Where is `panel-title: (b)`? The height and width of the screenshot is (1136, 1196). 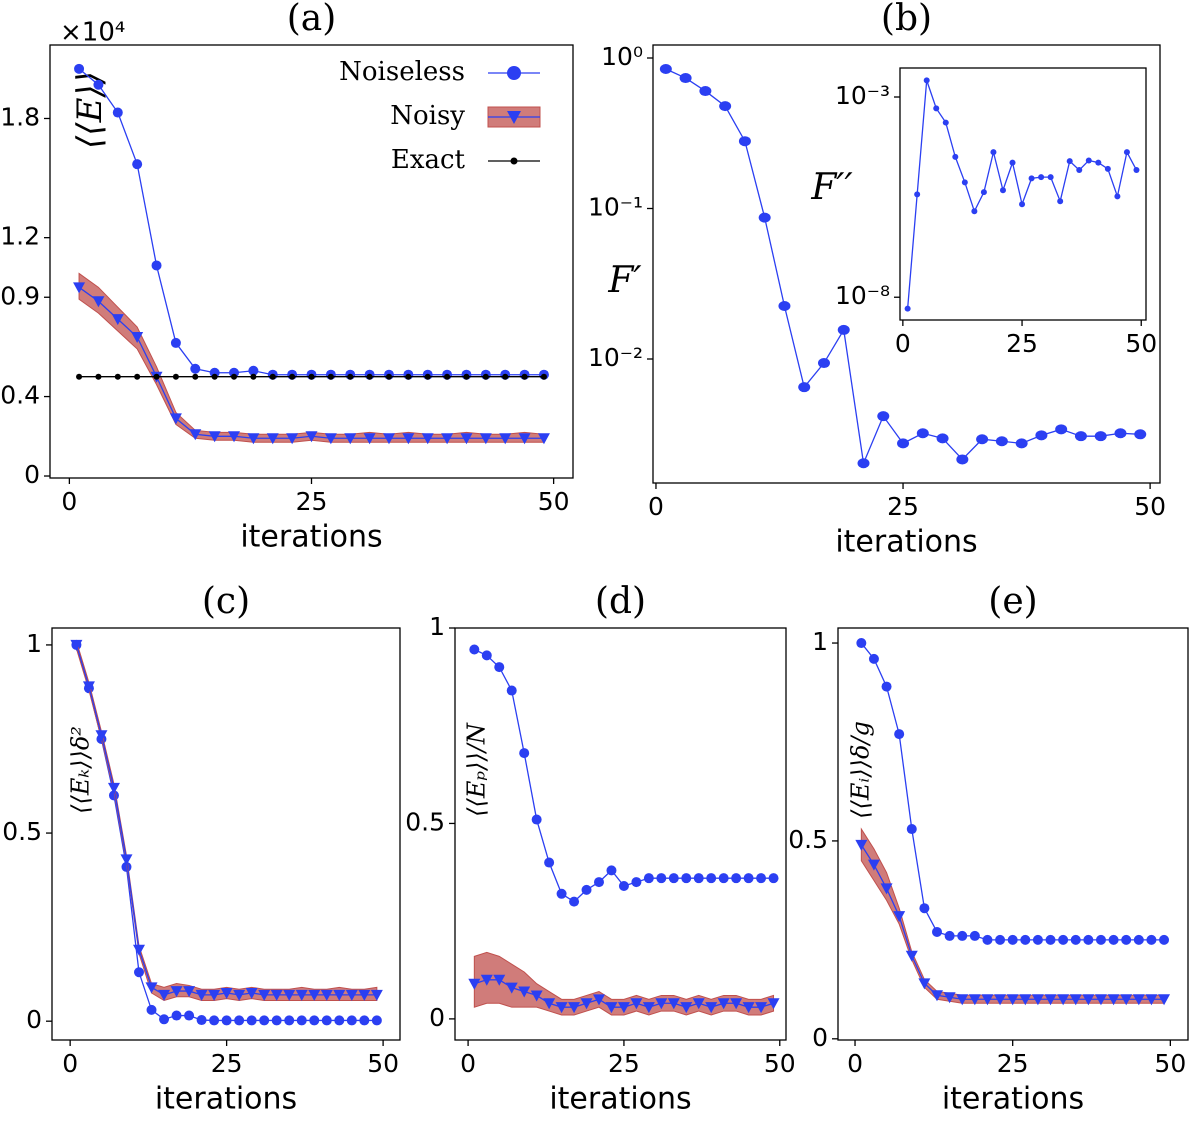 panel-title: (b) is located at coordinates (906, 19).